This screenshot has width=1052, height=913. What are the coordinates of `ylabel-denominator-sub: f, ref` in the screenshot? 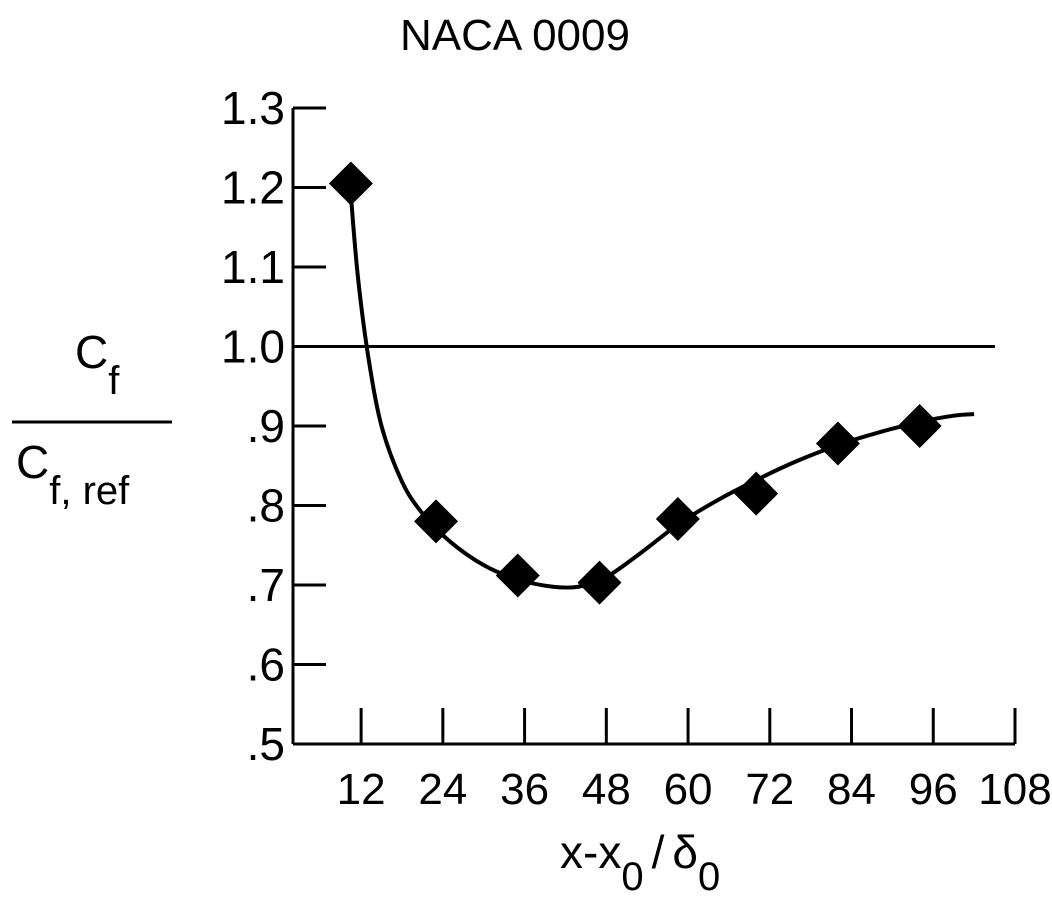 It's located at (89, 491).